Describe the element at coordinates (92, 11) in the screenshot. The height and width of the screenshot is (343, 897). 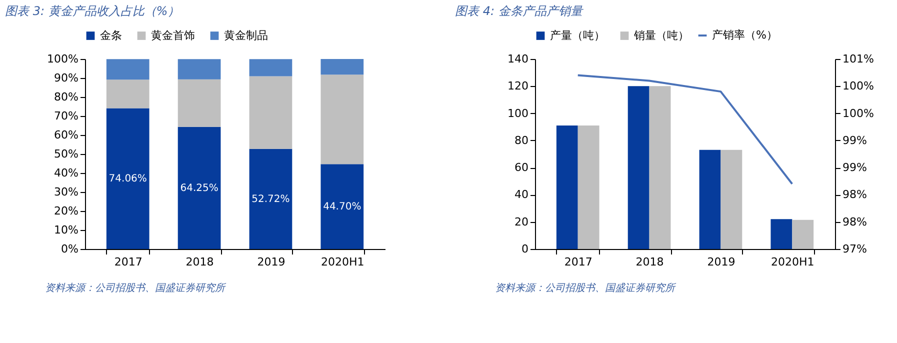
I see `chart-title: 图表 3: 黄金产品收入占比（%）` at that location.